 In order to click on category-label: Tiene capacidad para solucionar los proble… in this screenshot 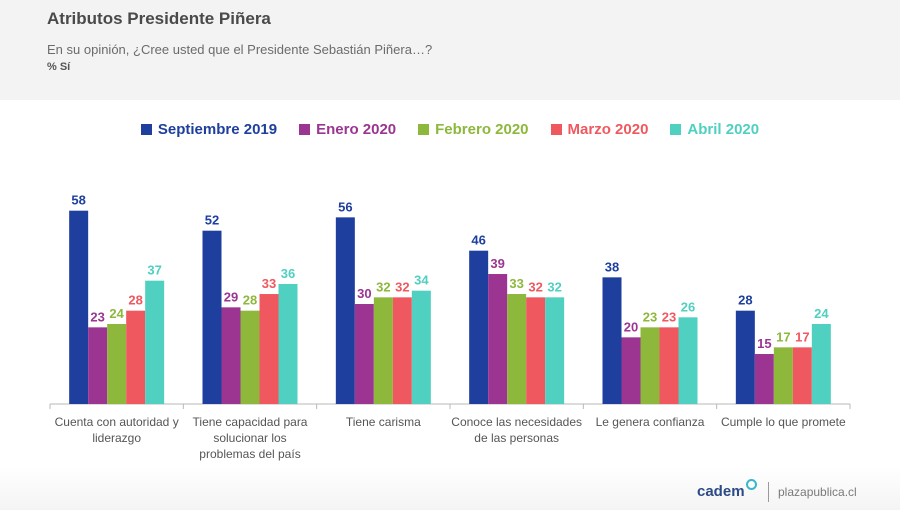, I will do `click(250, 438)`.